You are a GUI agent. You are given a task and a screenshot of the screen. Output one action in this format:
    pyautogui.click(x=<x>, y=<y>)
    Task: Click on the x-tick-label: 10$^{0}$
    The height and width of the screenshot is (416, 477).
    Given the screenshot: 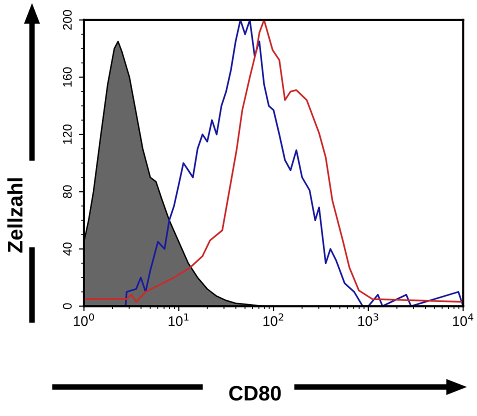 What is the action you would take?
    pyautogui.click(x=84, y=319)
    